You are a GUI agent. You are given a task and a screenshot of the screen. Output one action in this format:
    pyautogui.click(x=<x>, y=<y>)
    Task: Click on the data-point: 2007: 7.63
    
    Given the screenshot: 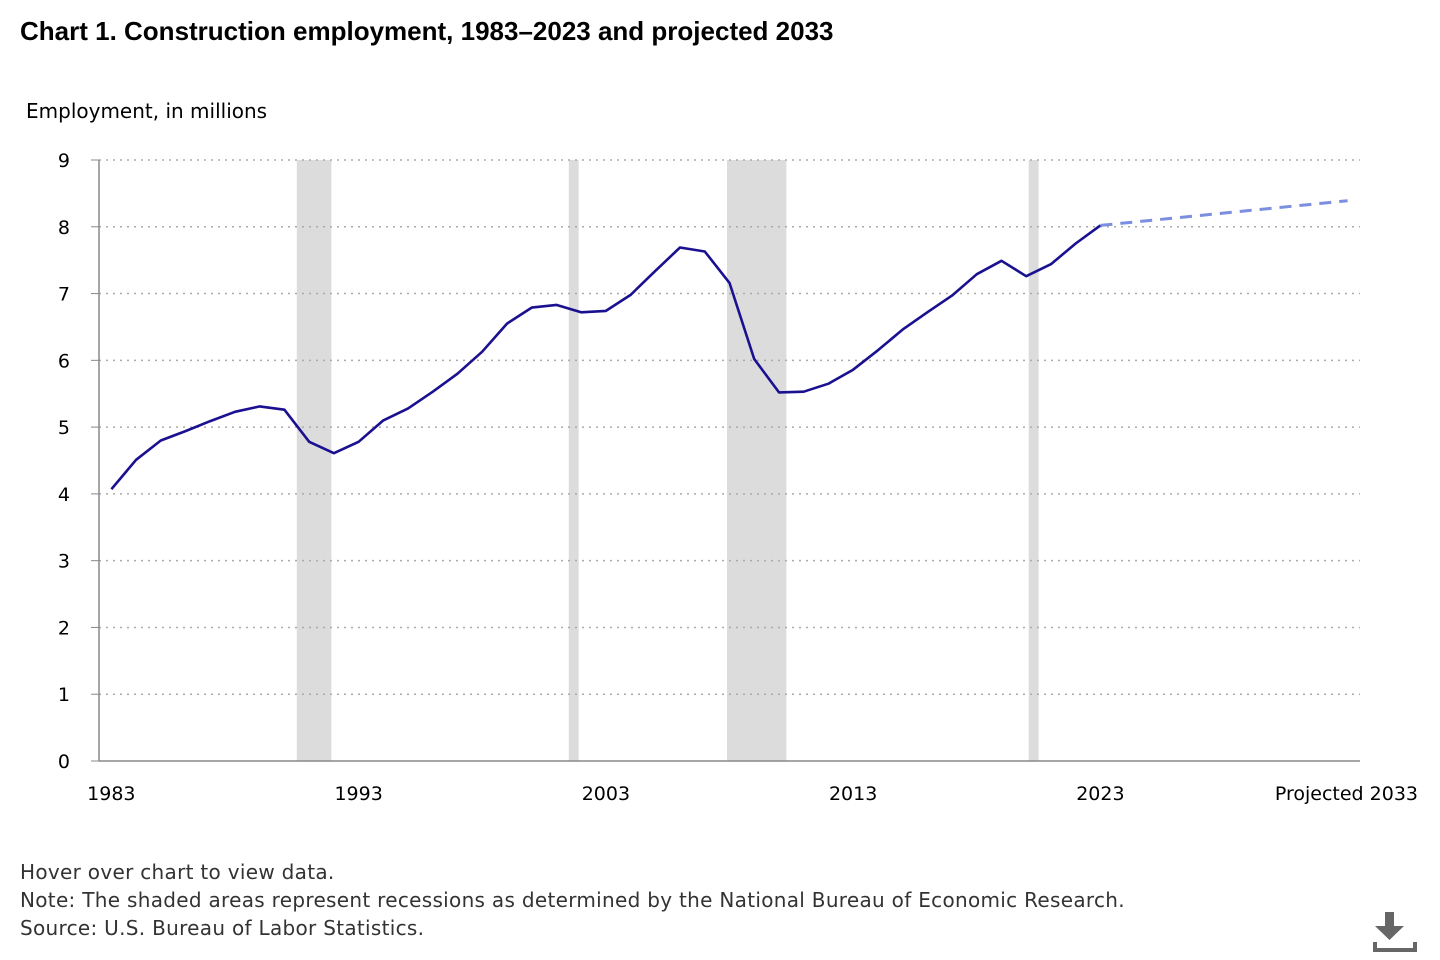 What is the action you would take?
    pyautogui.click(x=705, y=251)
    